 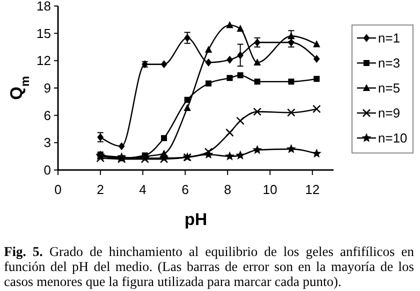 What do you see at coordinates (47, 170) in the screenshot?
I see `y-tick-label: 0` at bounding box center [47, 170].